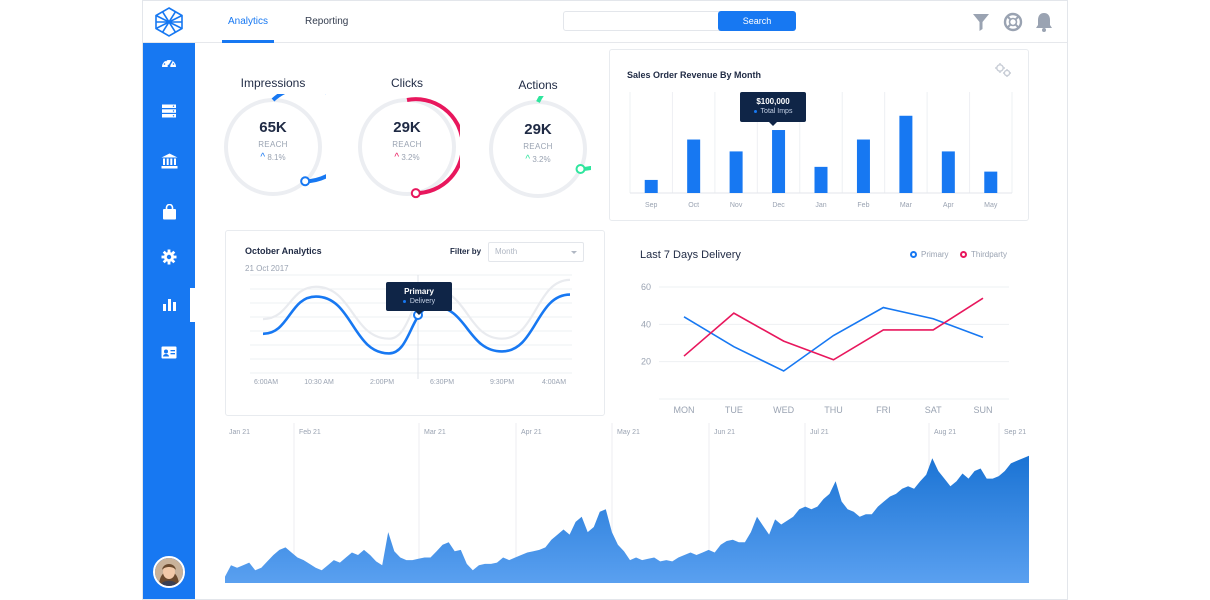  Describe the element at coordinates (773, 101) in the screenshot. I see `tooltip-value: $100,000` at that location.